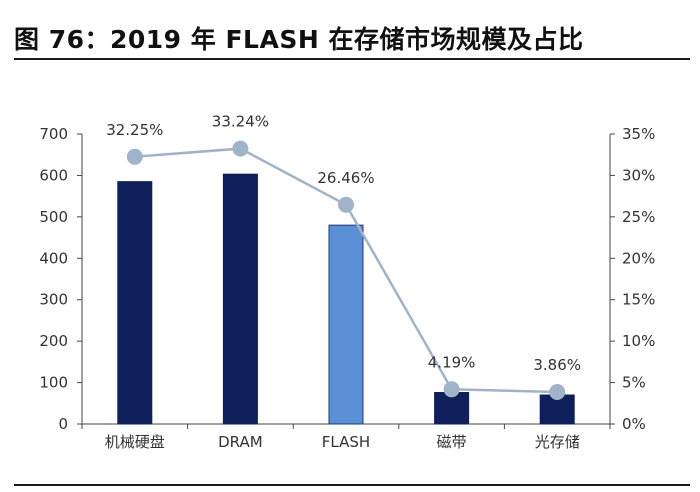 The width and height of the screenshot is (700, 492). I want to click on right-tick-label: 15%, so click(638, 300).